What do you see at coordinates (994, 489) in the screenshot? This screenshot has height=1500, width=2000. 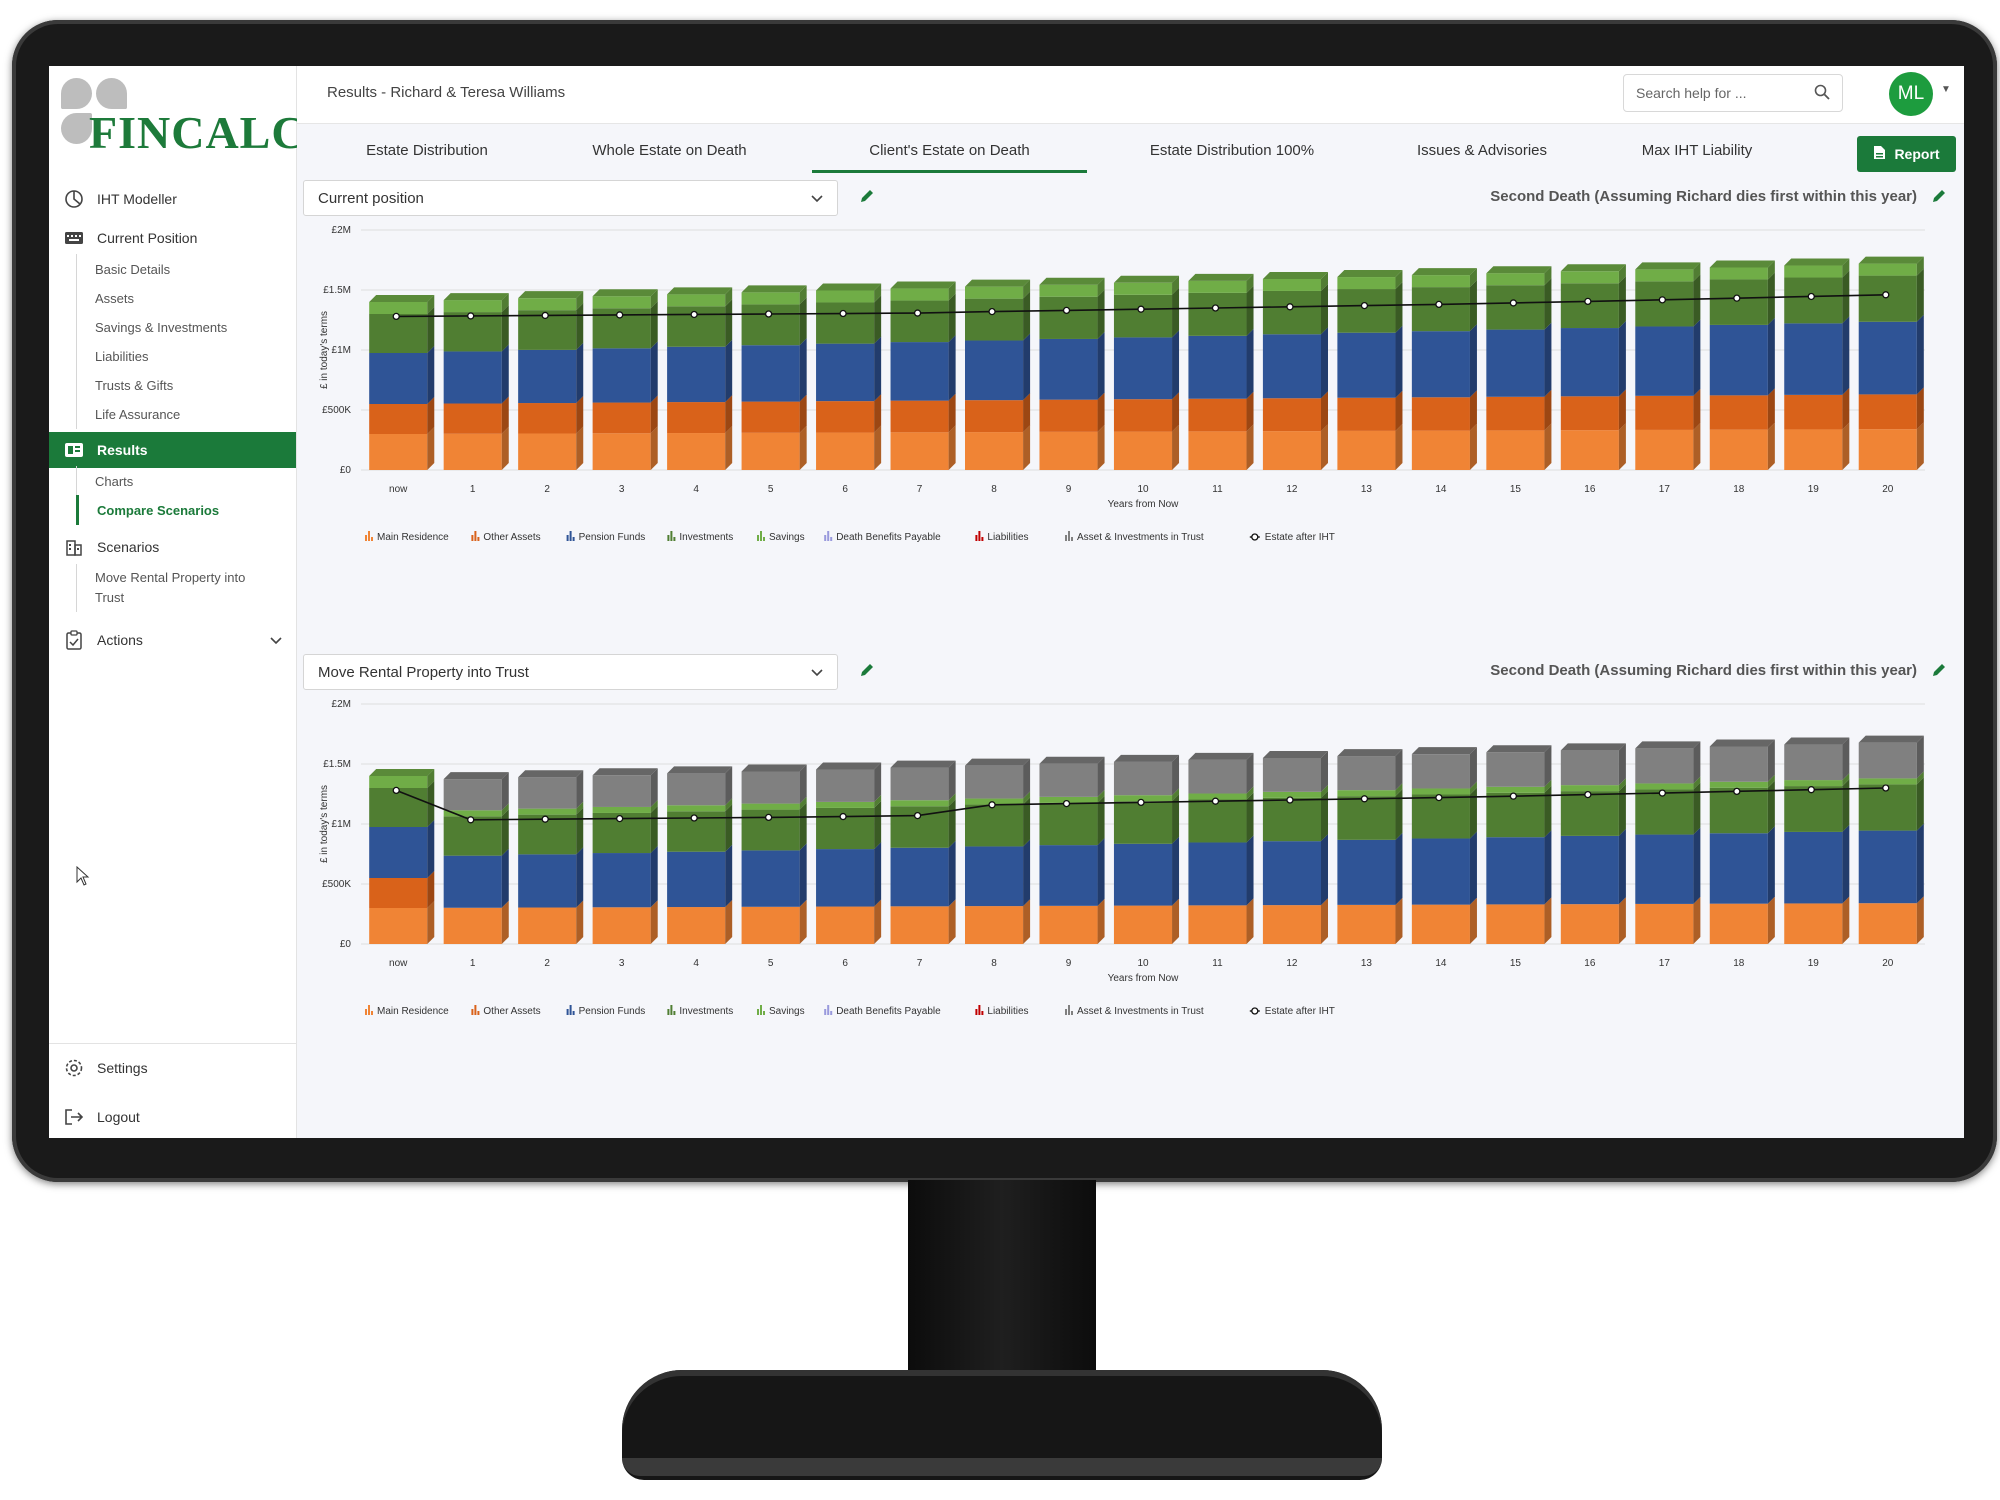 I see `x-tick-label: 8` at bounding box center [994, 489].